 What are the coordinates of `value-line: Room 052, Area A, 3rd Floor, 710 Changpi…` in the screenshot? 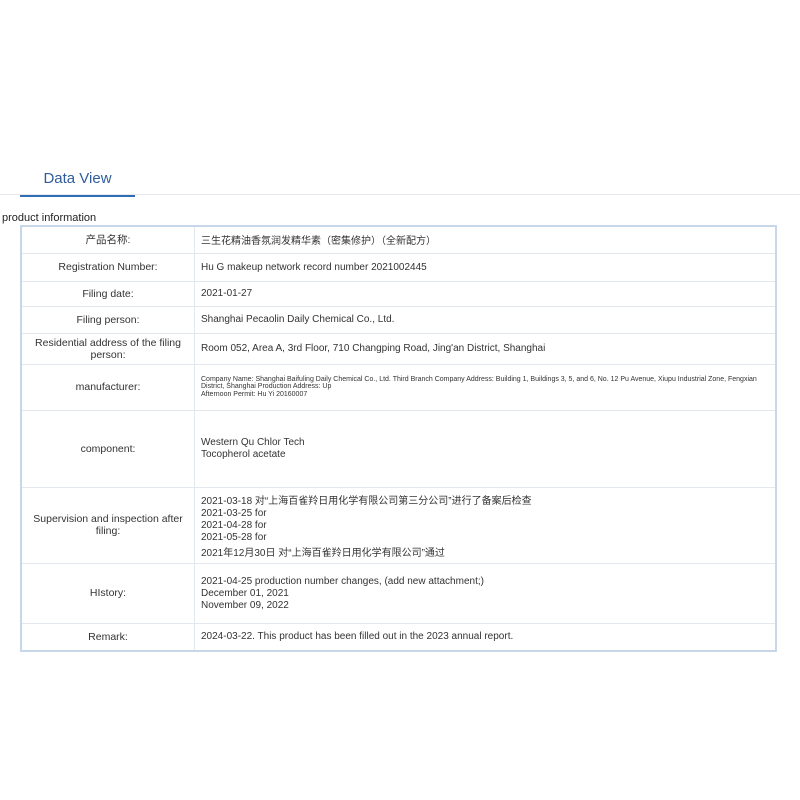 It's located at (373, 348).